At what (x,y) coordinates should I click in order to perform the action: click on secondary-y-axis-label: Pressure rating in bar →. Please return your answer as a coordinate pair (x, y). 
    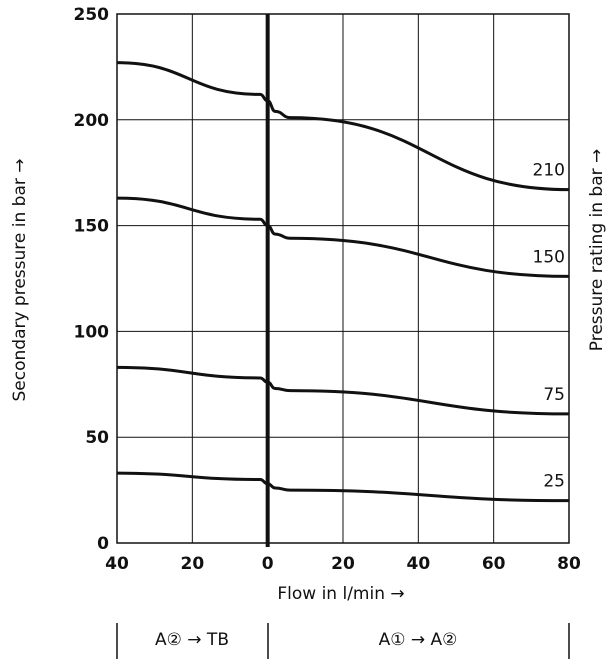
    Looking at the image, I should click on (597, 250).